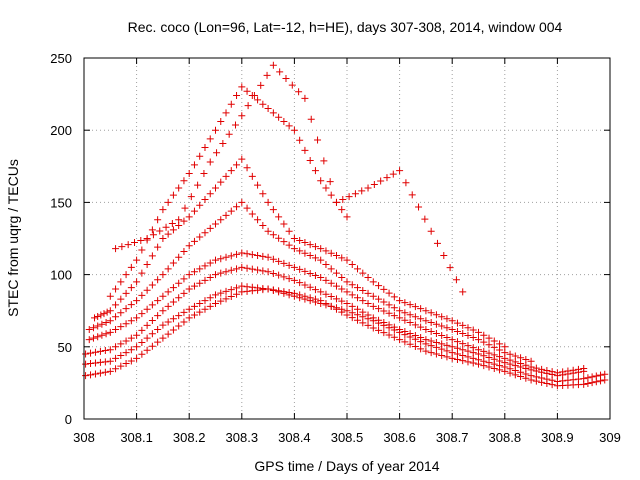 This screenshot has width=640, height=480. What do you see at coordinates (505, 437) in the screenshot?
I see `x-tick-label: 308.8` at bounding box center [505, 437].